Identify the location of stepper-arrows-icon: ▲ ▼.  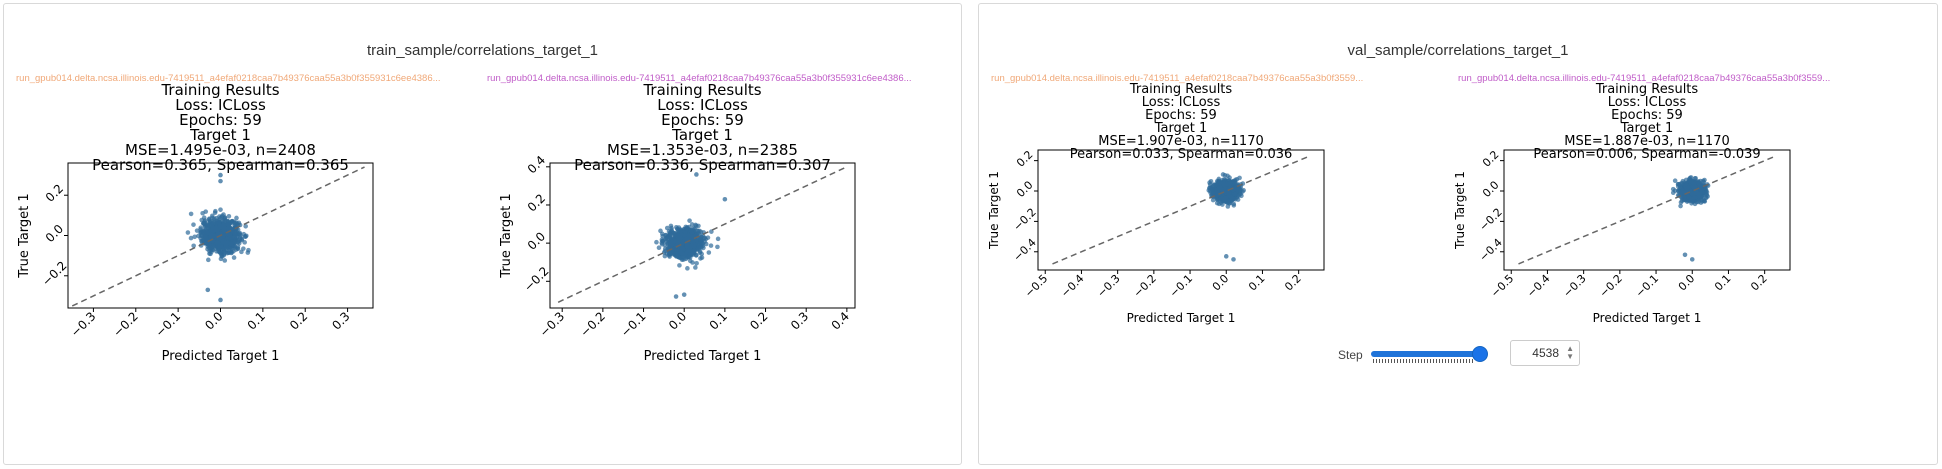
(1570, 352).